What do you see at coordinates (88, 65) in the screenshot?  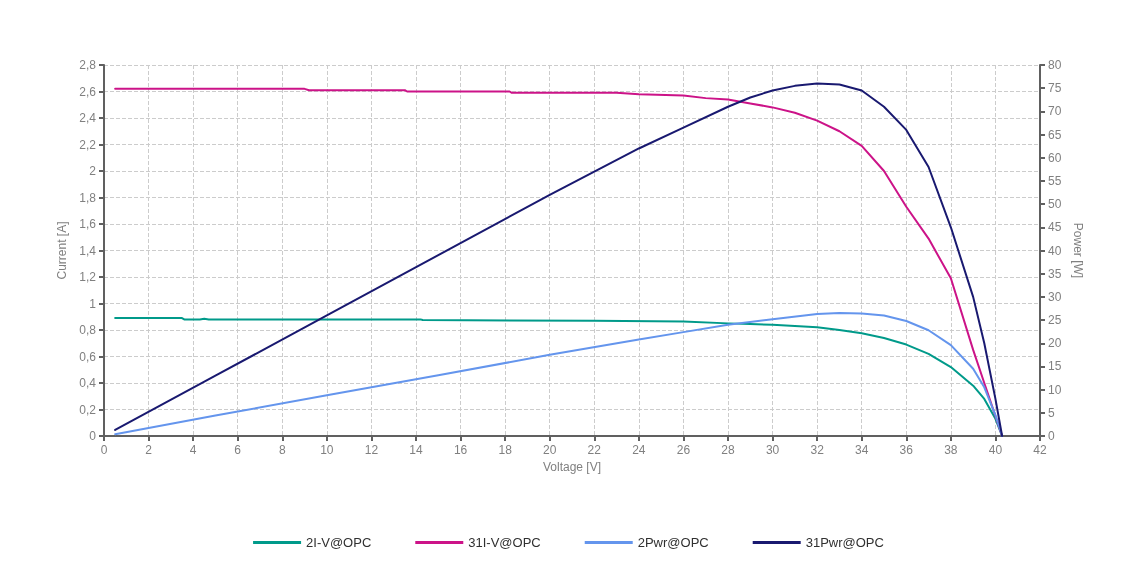 I see `y-tick-label: 2,8` at bounding box center [88, 65].